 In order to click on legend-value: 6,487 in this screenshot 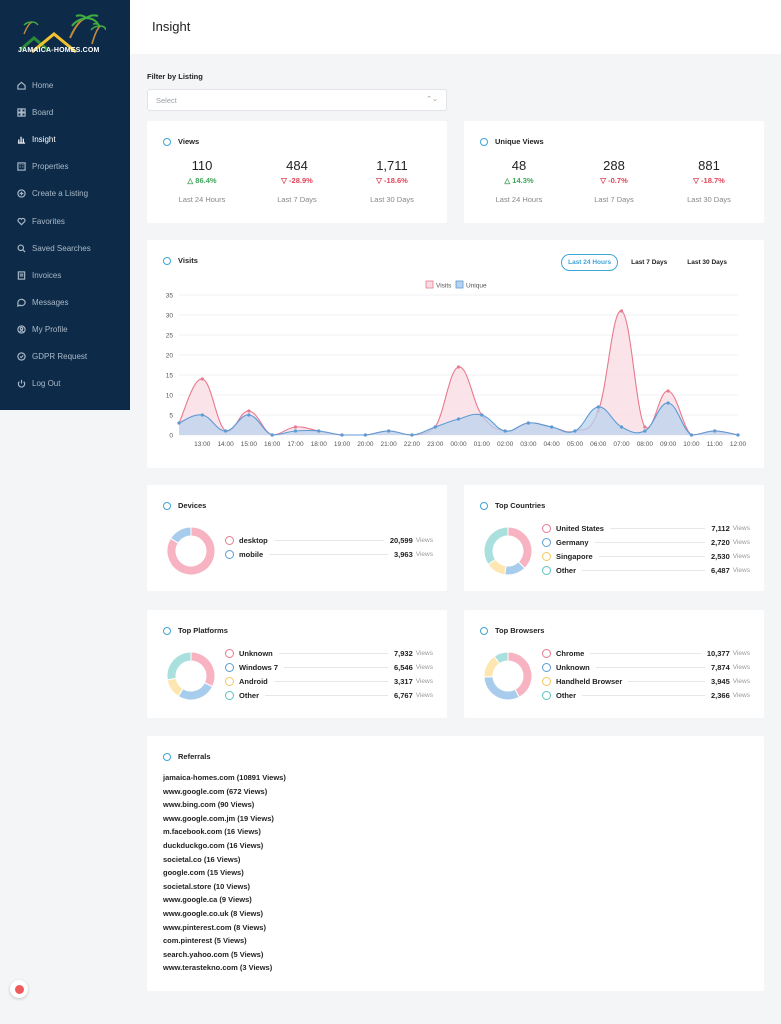, I will do `click(720, 570)`.